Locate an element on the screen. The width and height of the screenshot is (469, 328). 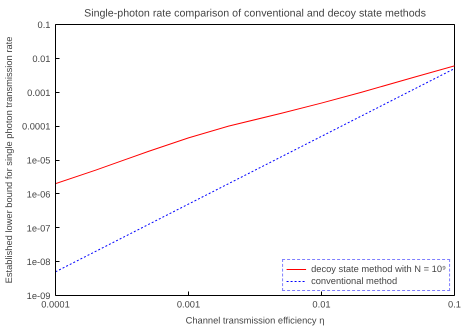
x-tick-label: 0.0001 is located at coordinates (55, 305).